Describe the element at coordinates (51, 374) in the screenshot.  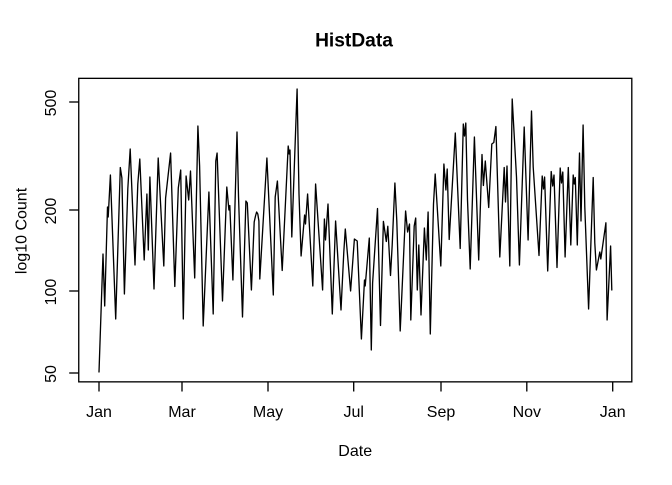
I see `svg-text: 50` at that location.